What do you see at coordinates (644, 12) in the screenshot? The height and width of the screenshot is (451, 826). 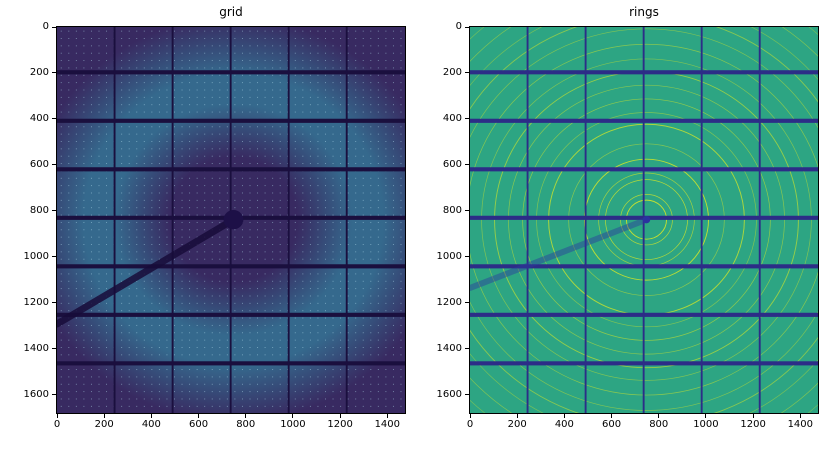 I see `plot-title-rings: rings` at bounding box center [644, 12].